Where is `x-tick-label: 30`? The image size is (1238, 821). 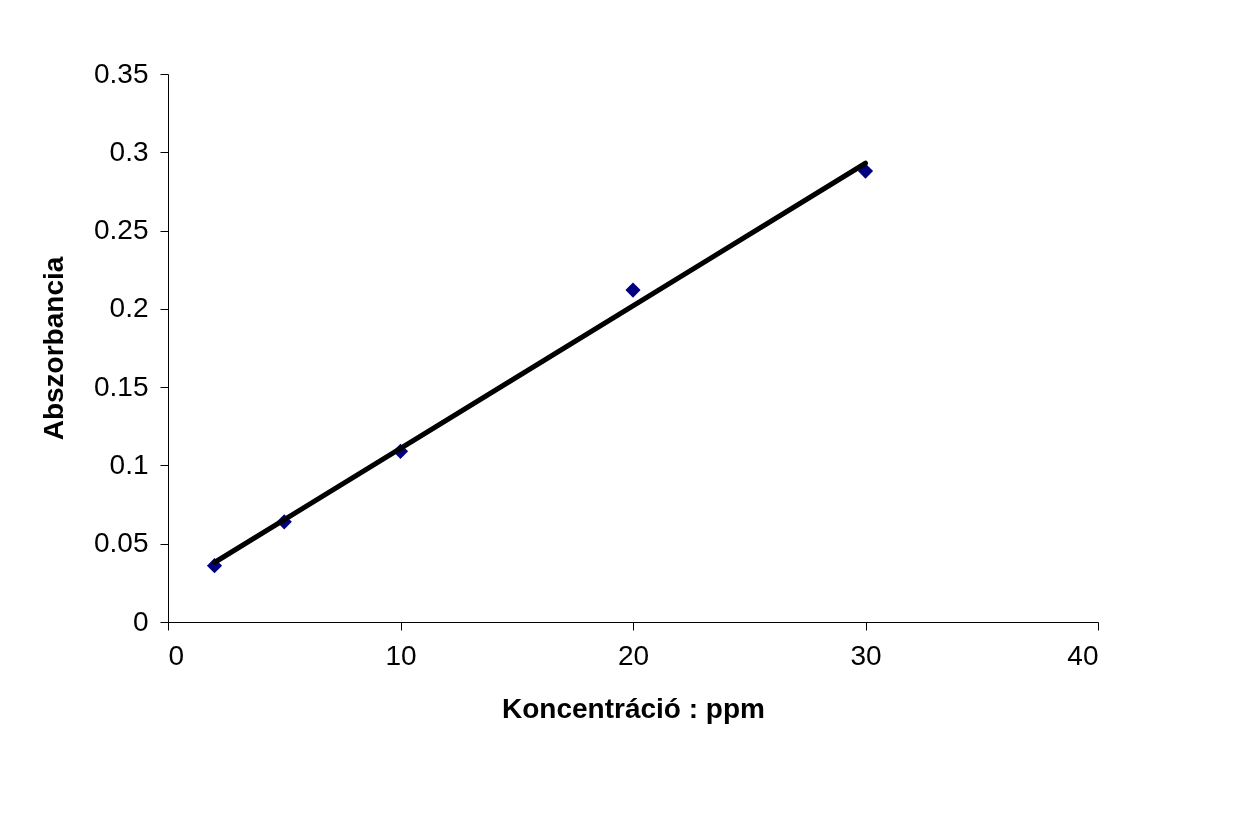 x-tick-label: 30 is located at coordinates (866, 655).